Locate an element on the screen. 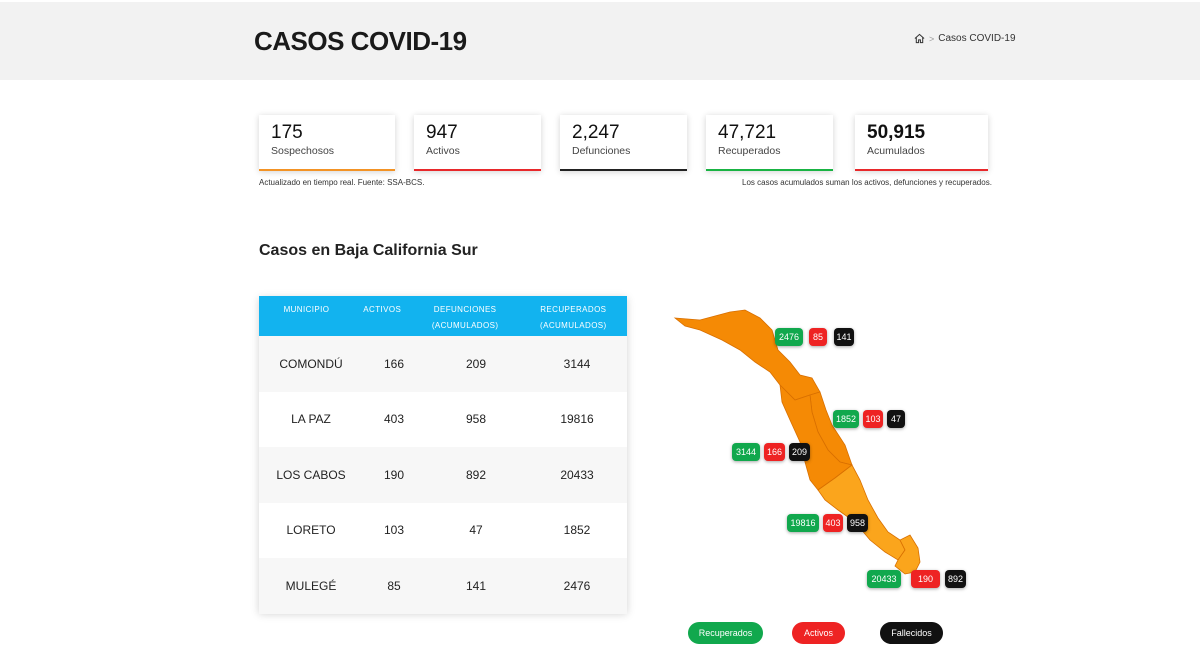  stat-card-defunciones: 2,247 Defunciones is located at coordinates (623, 143).